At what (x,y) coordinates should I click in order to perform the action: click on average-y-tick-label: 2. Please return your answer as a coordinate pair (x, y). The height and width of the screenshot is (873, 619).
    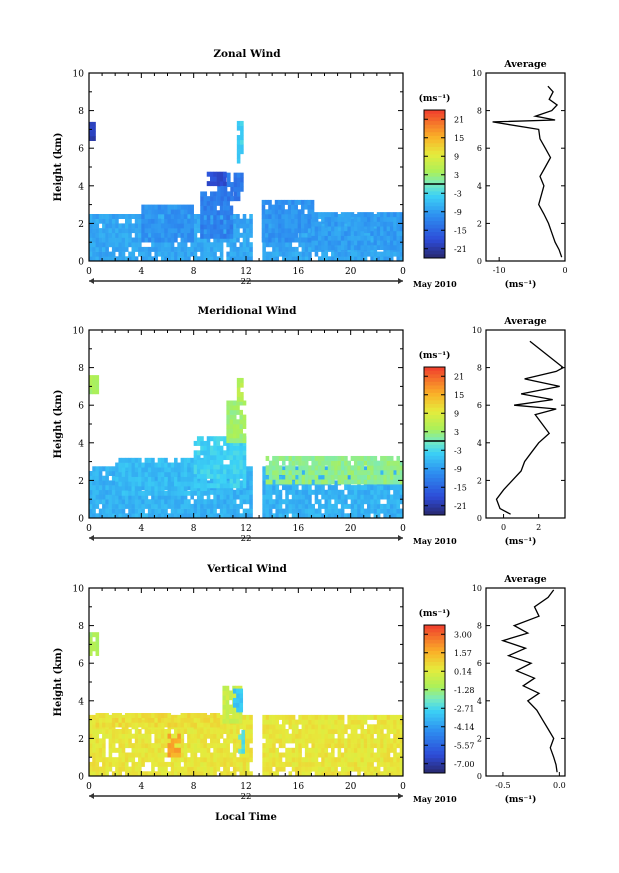
    Looking at the image, I should click on (479, 738).